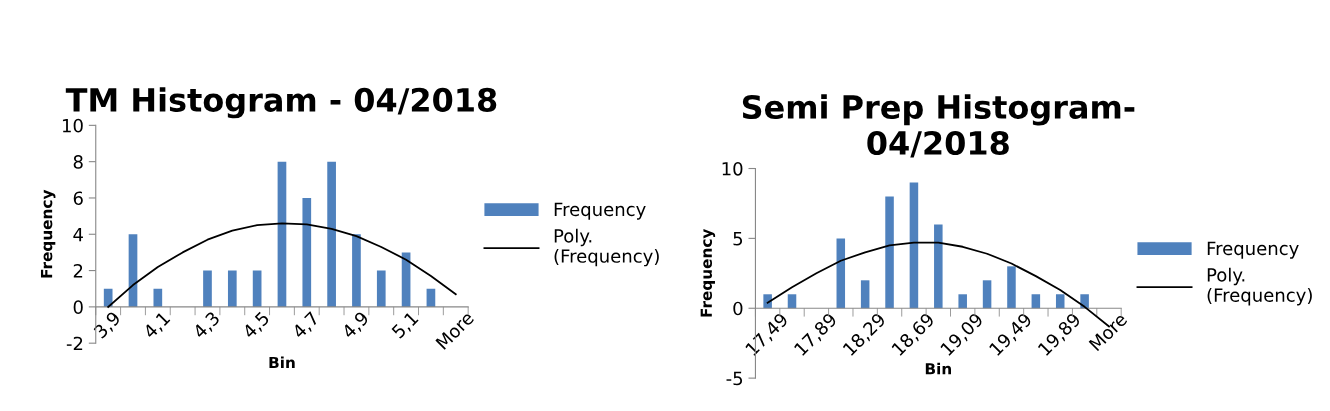  I want to click on y-tick-label: 6, so click(78, 198).